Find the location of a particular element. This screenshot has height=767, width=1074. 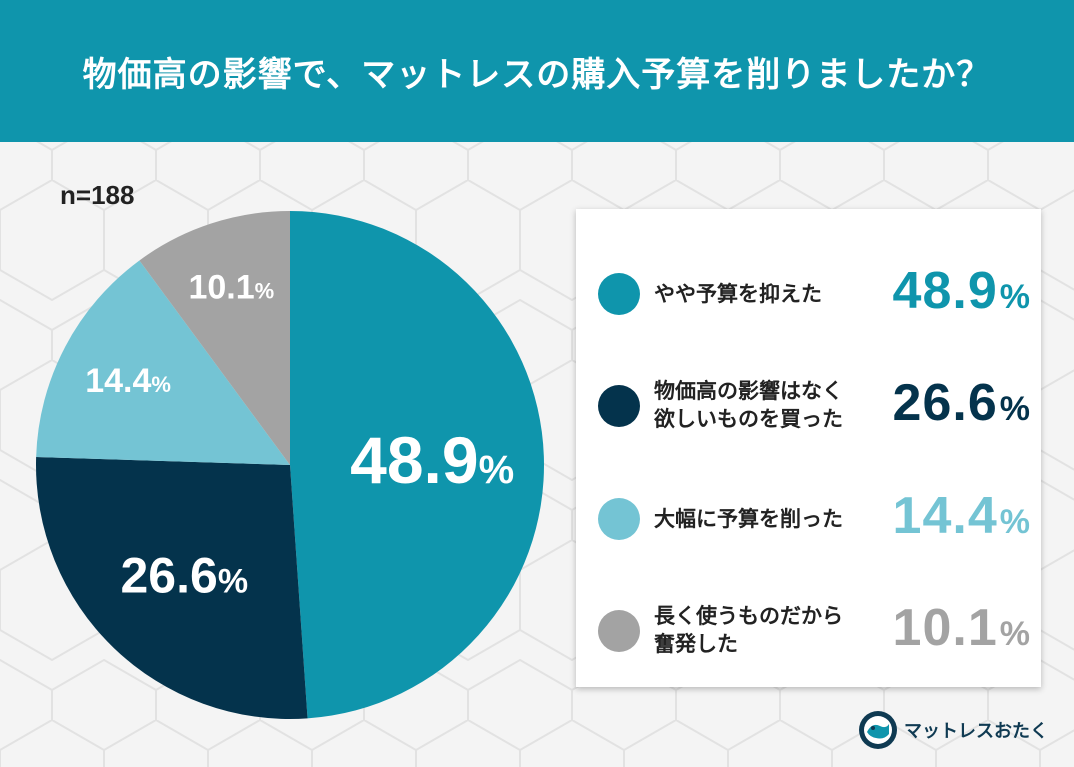

pie-slice-label-number: 10.1 is located at coordinates (221, 287).